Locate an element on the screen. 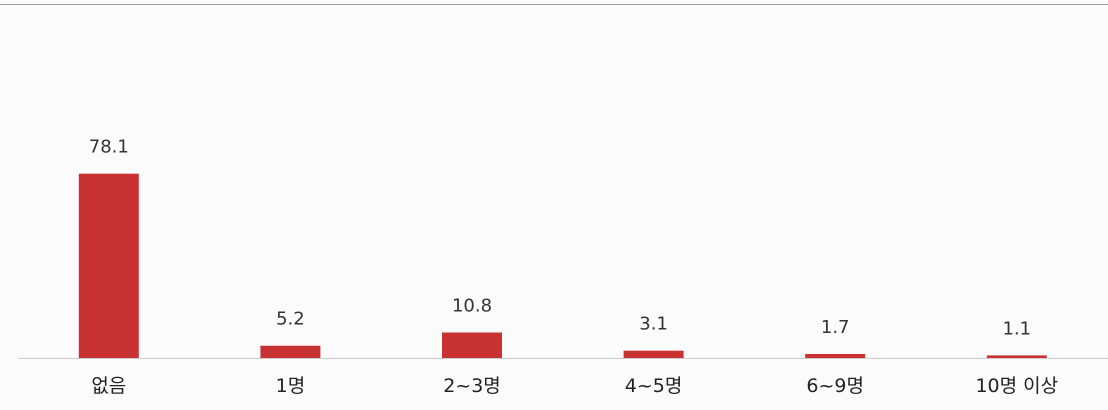  x-axis-tick-labels: 없음 1명 2~3명 4~5명 6~9명 10명 이상 is located at coordinates (574, 386).